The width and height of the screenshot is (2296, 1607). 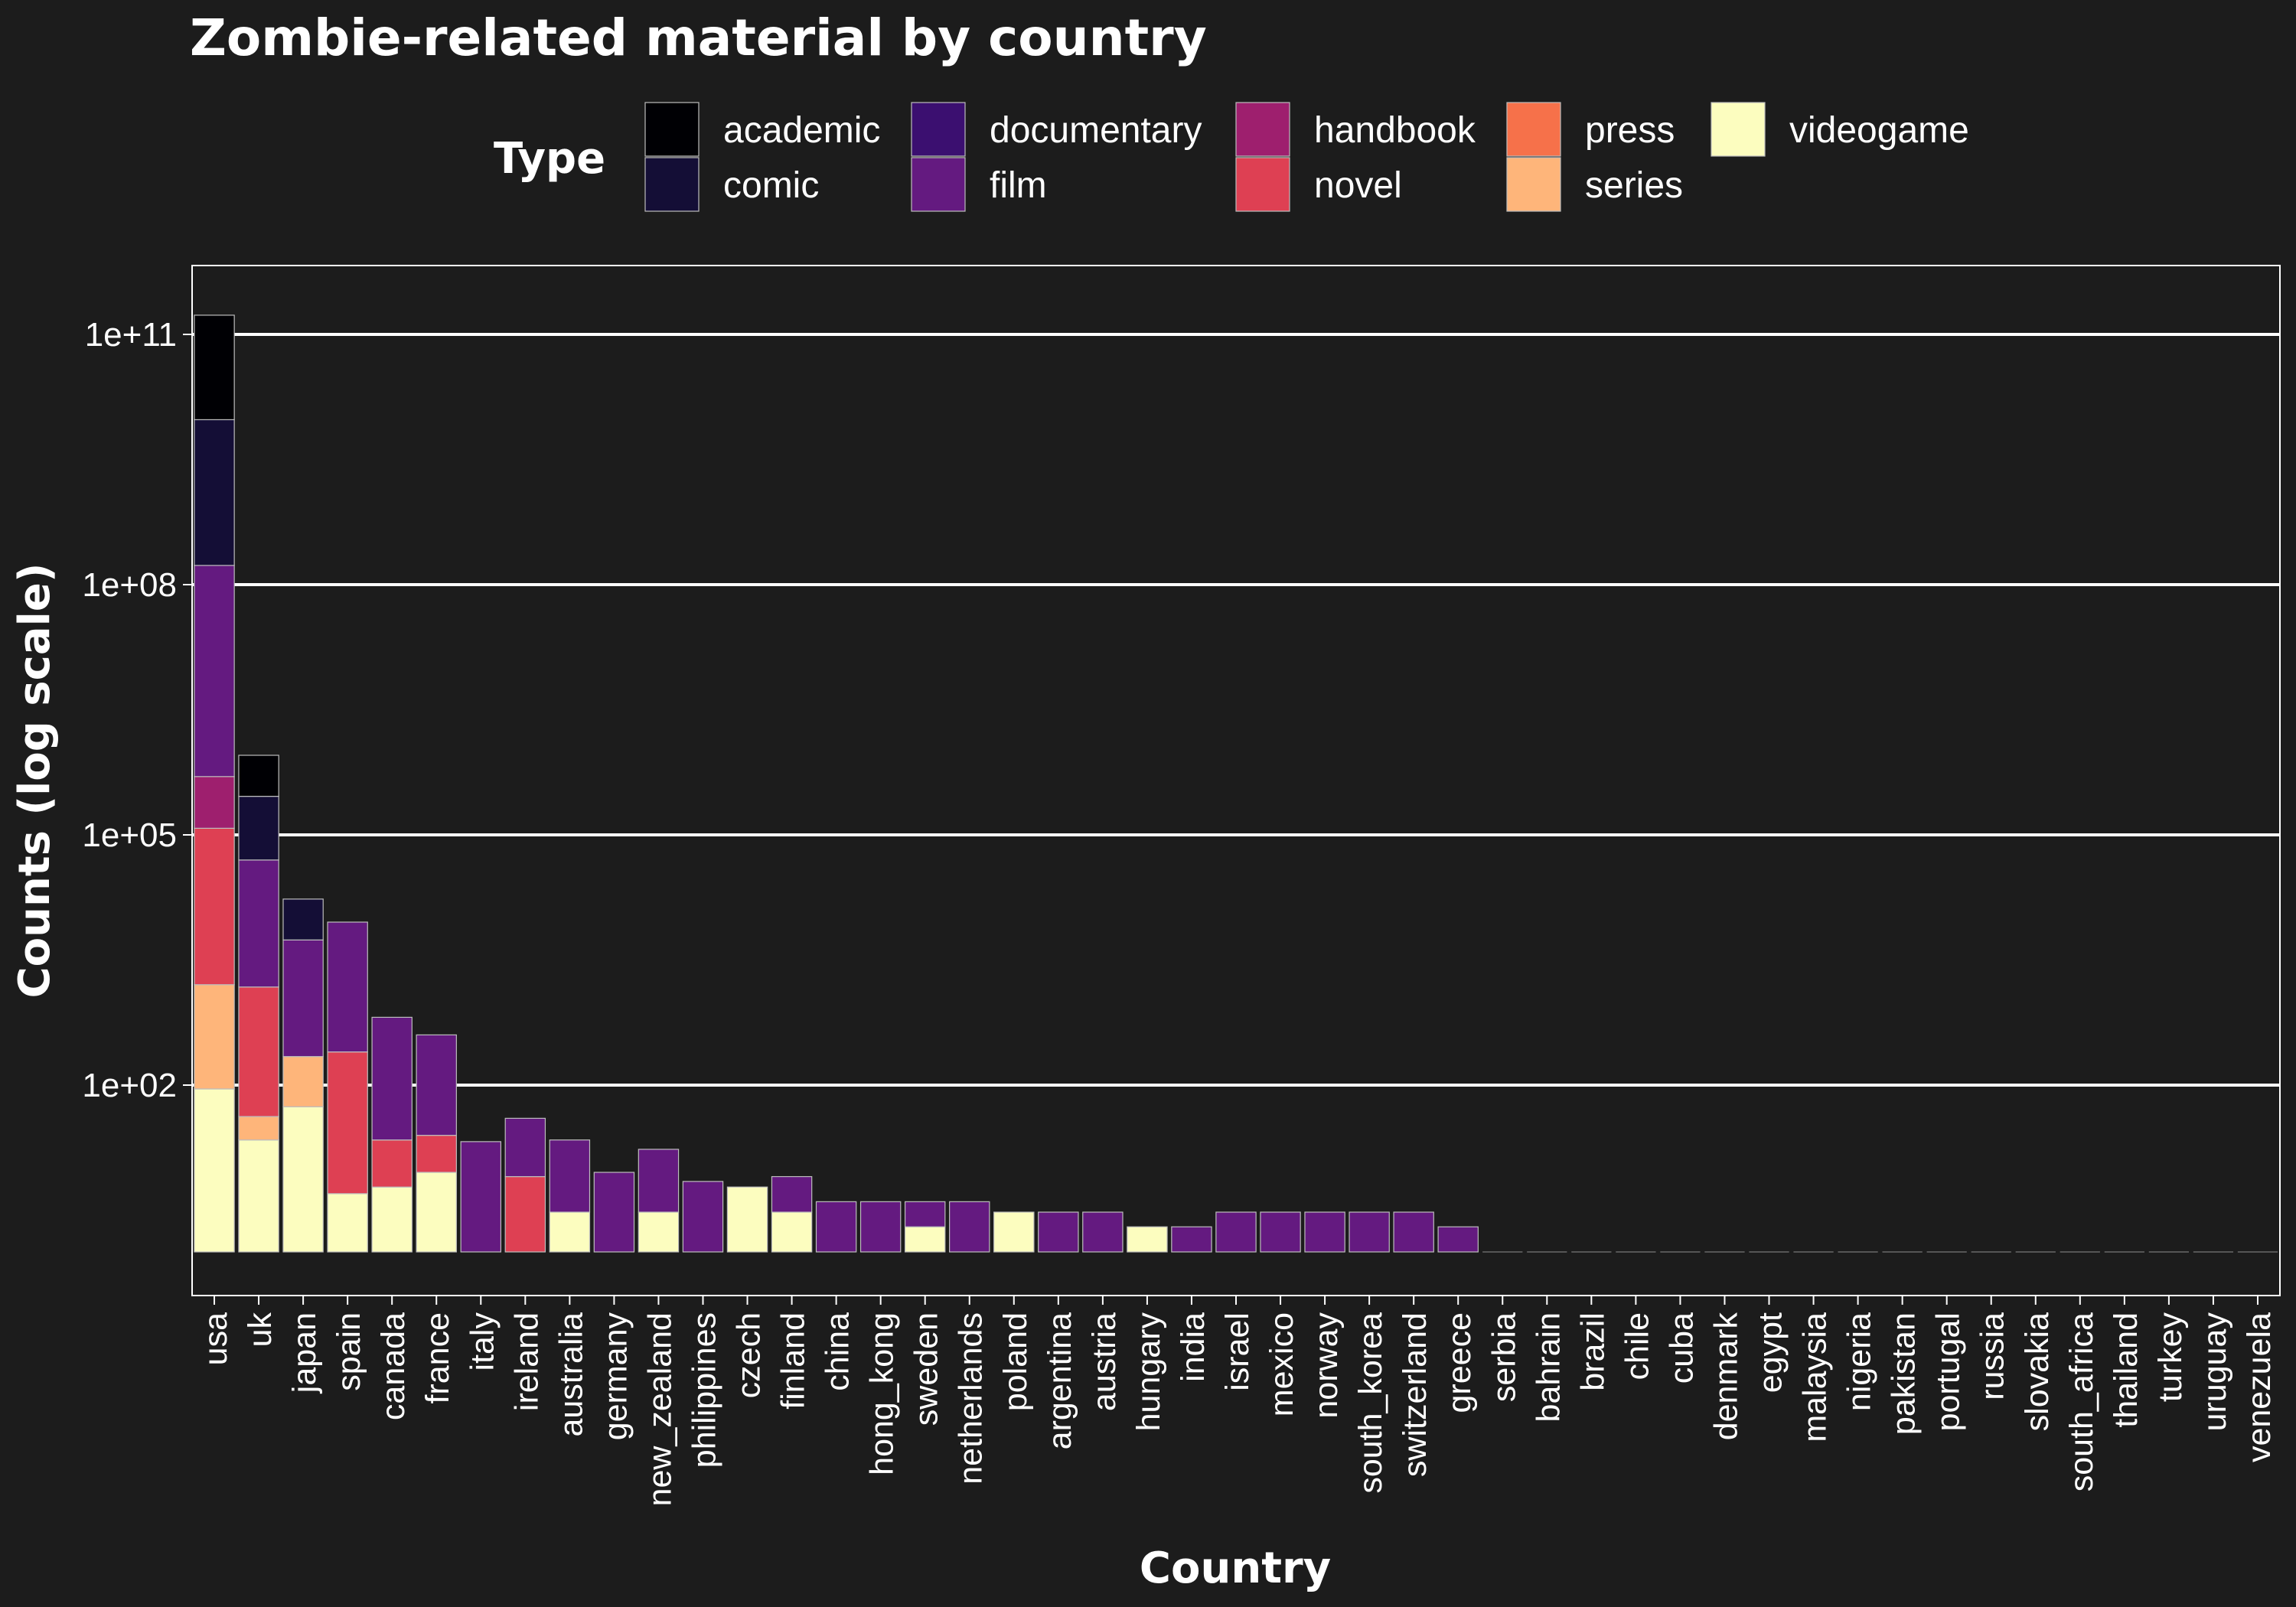 I want to click on x-tick-label: ireland, so click(x=526, y=1361).